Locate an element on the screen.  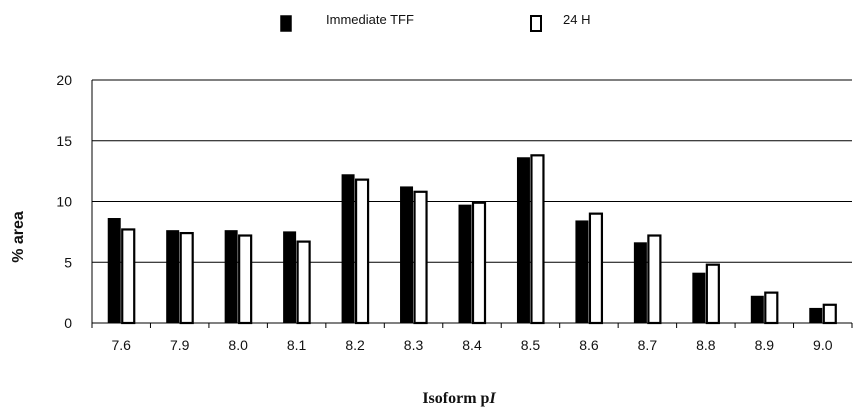
bar-24h-8.5 is located at coordinates (537, 239).